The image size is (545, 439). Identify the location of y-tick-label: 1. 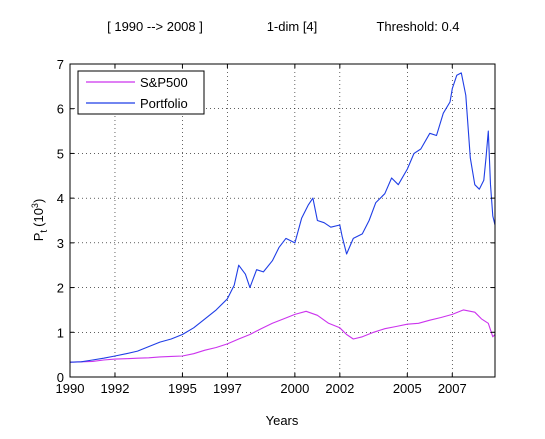
(60, 332).